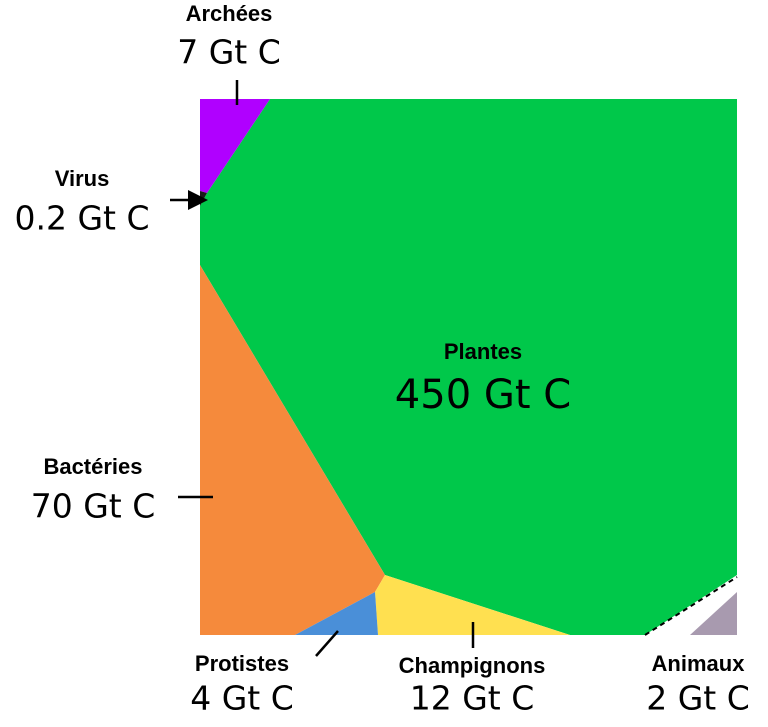 The image size is (768, 727). What do you see at coordinates (698, 698) in the screenshot?
I see `value-label: 2 Gt C` at bounding box center [698, 698].